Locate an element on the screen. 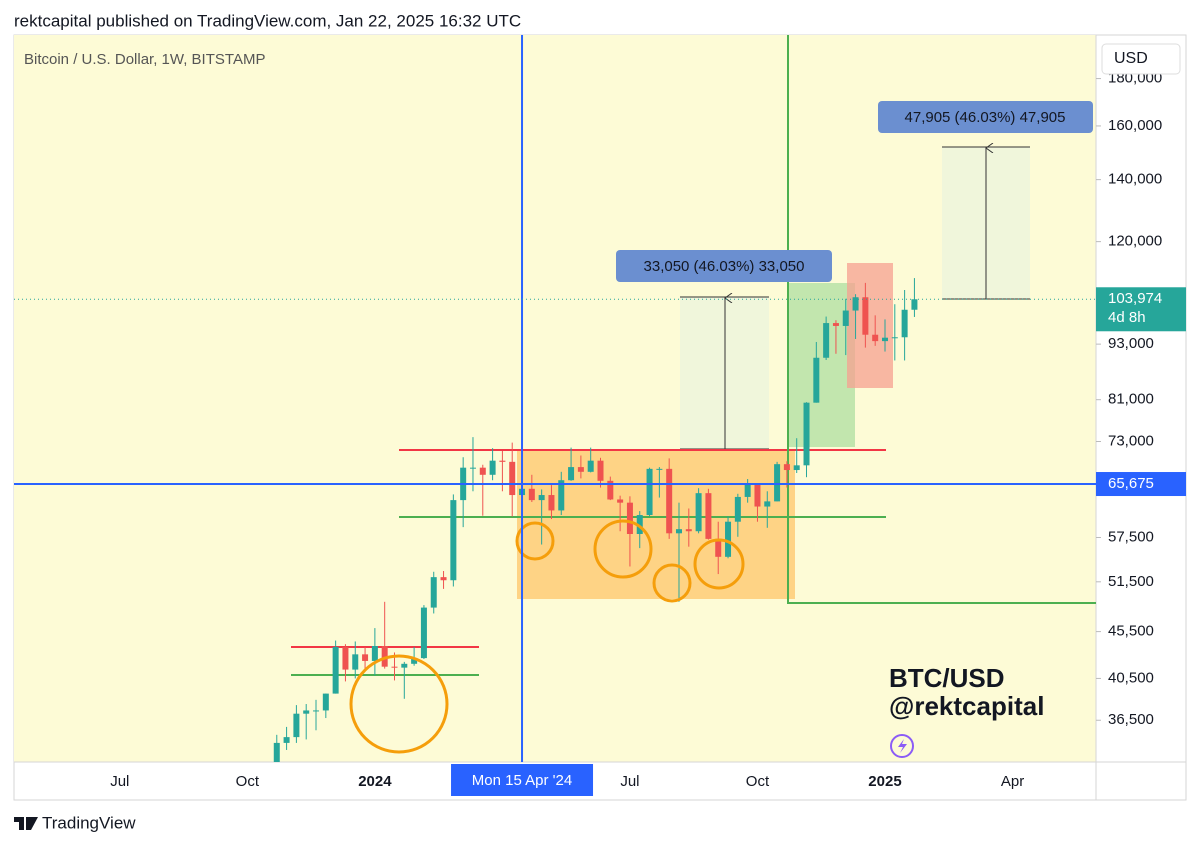 This screenshot has height=847, width=1200. measure-label: 33,050 (46.03%) 33,050 is located at coordinates (724, 266).